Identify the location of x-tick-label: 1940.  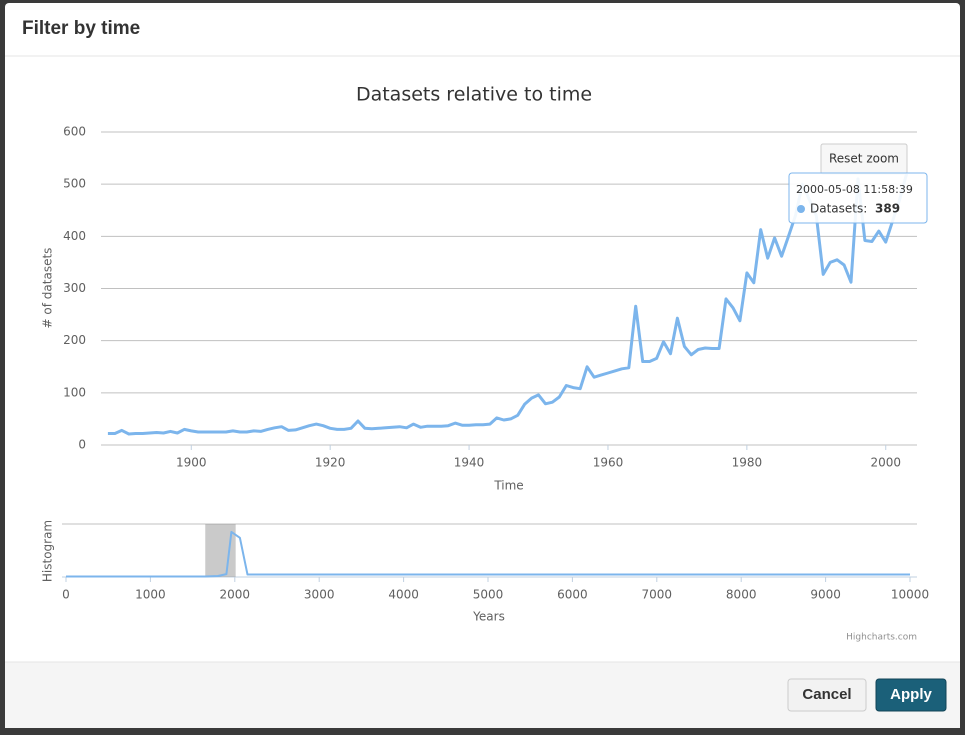
(469, 463).